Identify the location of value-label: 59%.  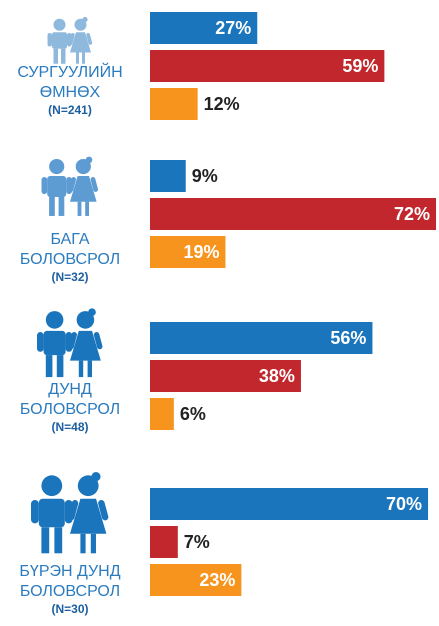
(360, 66).